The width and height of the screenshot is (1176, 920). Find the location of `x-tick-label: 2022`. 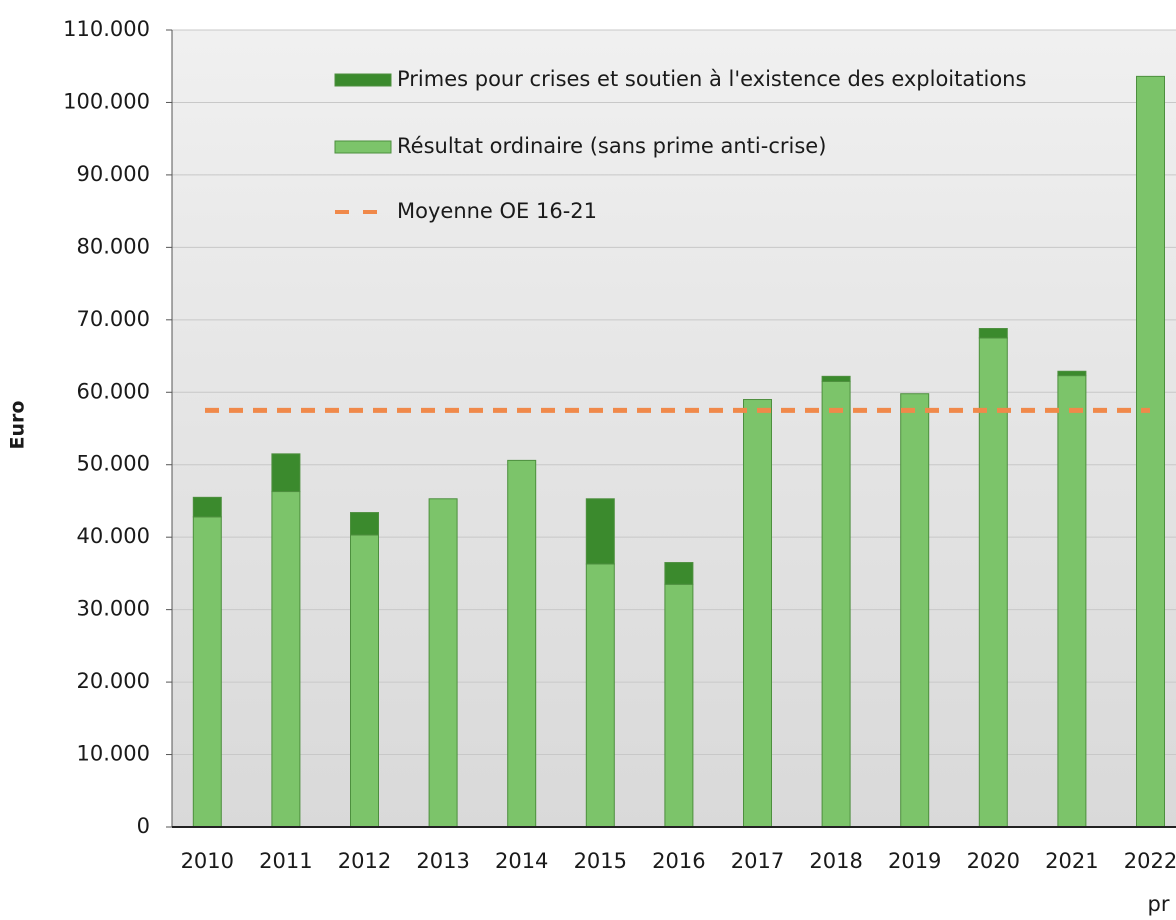

x-tick-label: 2022 is located at coordinates (1150, 861).